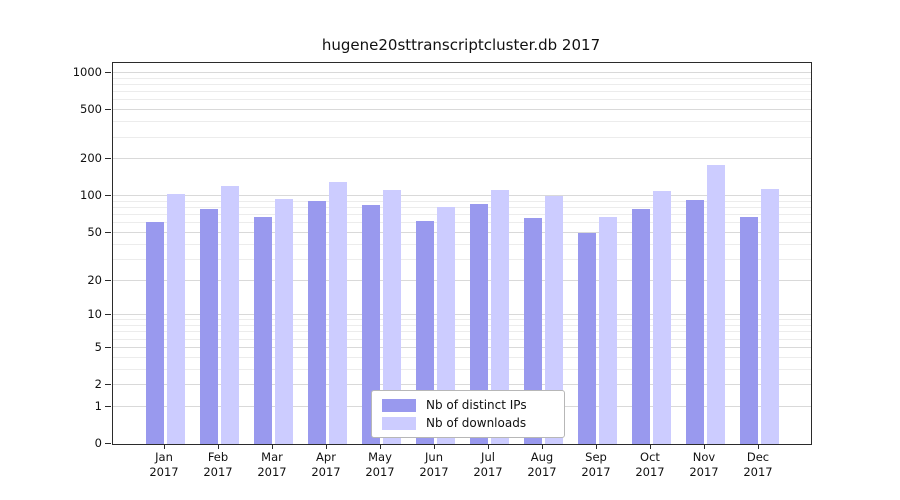 The width and height of the screenshot is (900, 500). I want to click on x-tick-label-feb: Feb 2017, so click(218, 465).